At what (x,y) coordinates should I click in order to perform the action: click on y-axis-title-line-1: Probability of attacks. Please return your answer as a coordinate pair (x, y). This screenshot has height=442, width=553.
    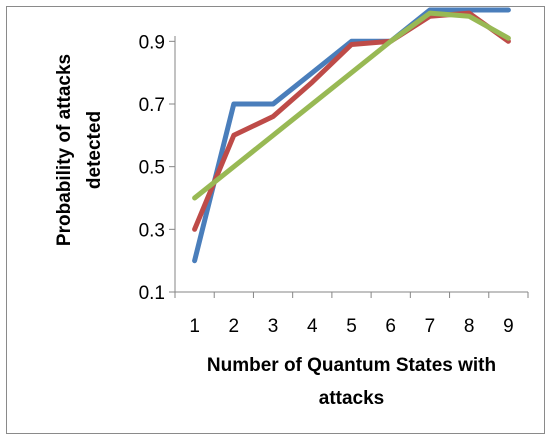
    Looking at the image, I should click on (64, 150).